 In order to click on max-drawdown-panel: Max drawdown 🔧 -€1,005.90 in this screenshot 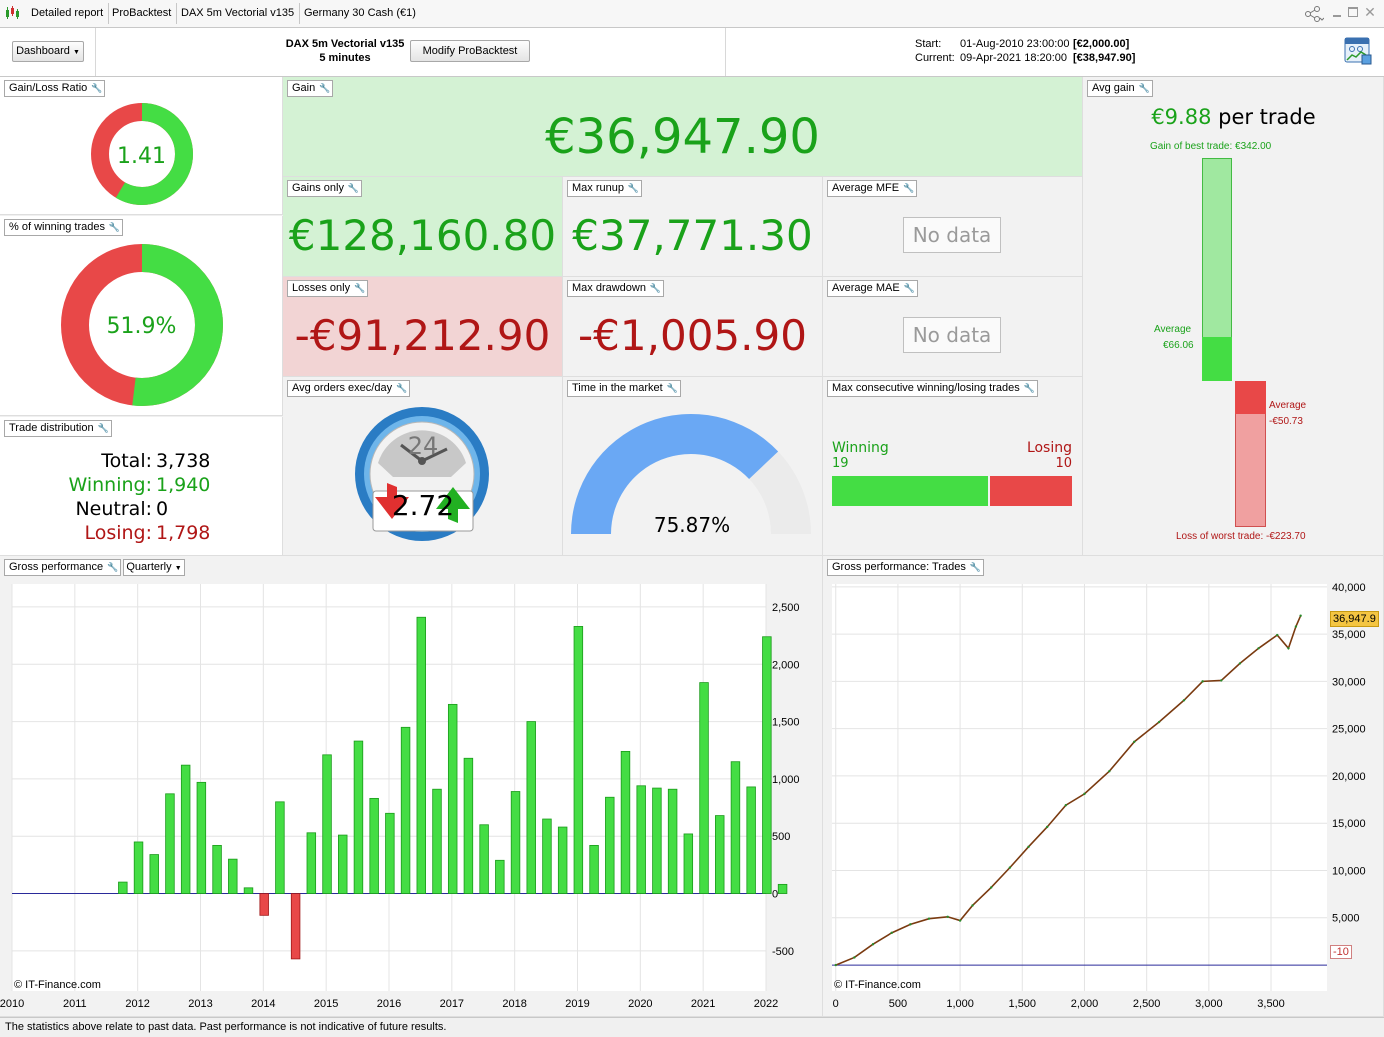, I will do `click(693, 327)`.